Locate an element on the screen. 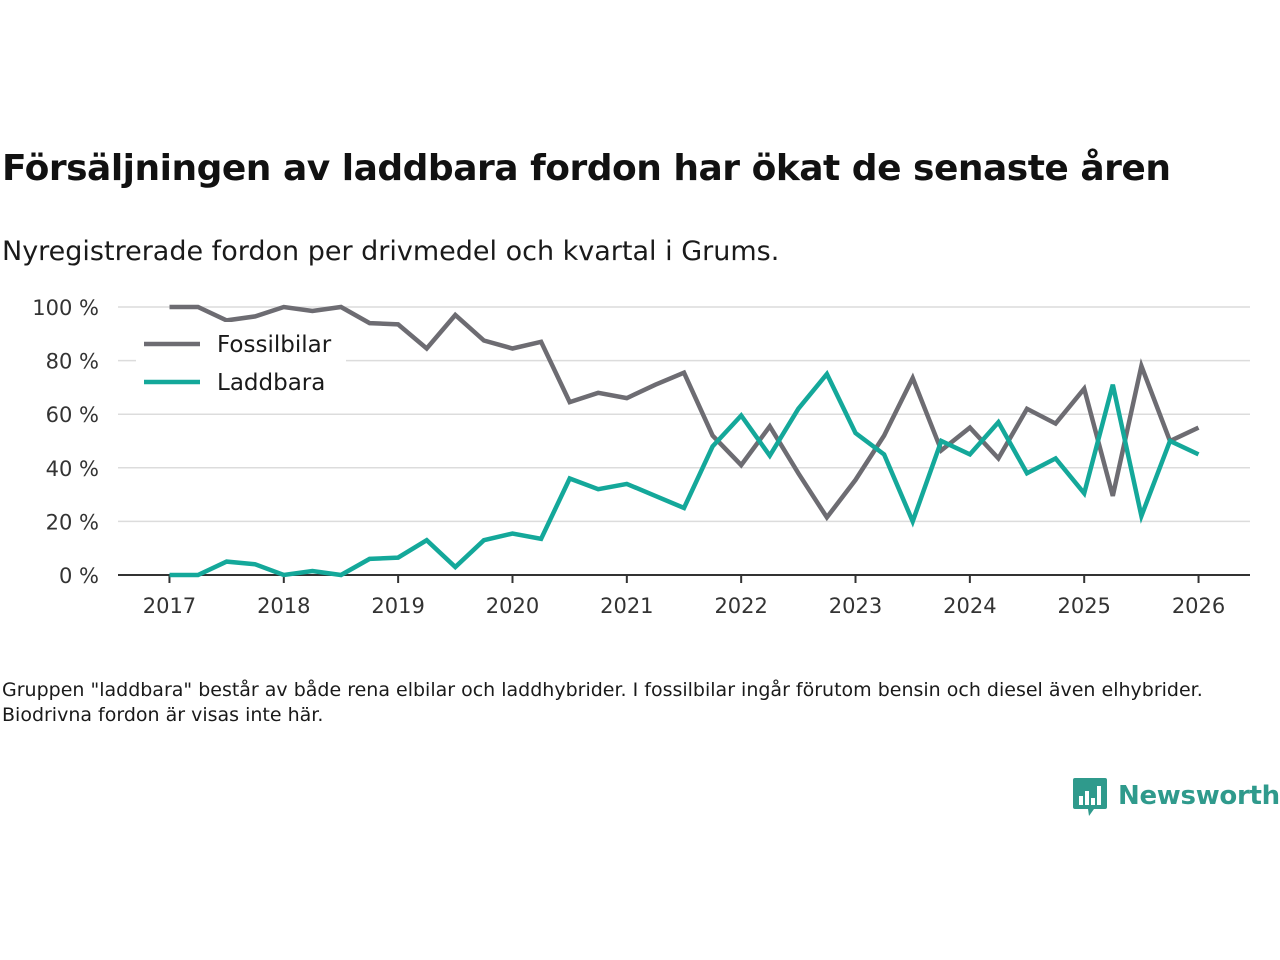 The image size is (1280, 960). x-tick-label: 2019 is located at coordinates (397, 606).